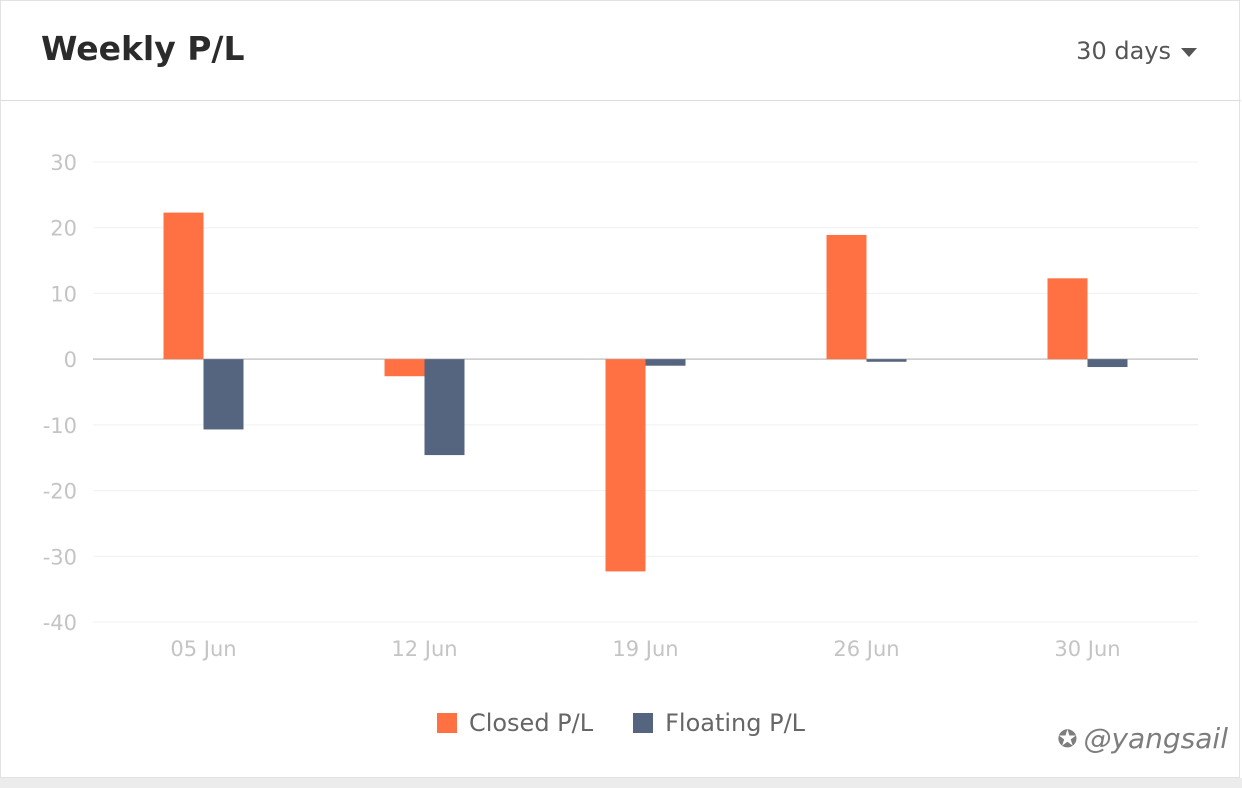 The height and width of the screenshot is (788, 1242). I want to click on bottom-divider, so click(621, 783).